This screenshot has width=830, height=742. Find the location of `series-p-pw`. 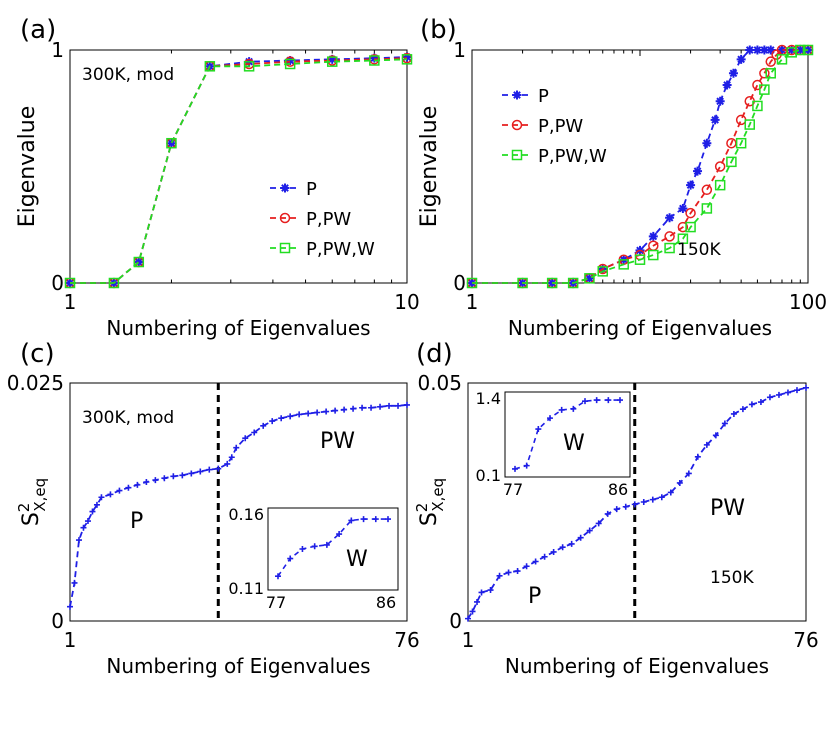

series-p-pw is located at coordinates (640, 166).